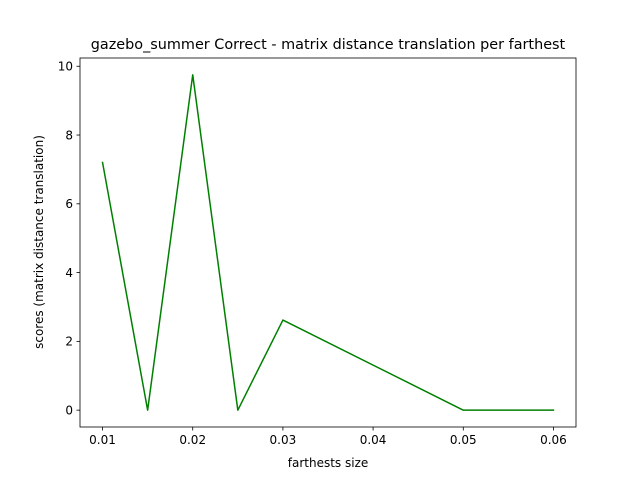  I want to click on y-tick-label: 8, so click(69, 135).